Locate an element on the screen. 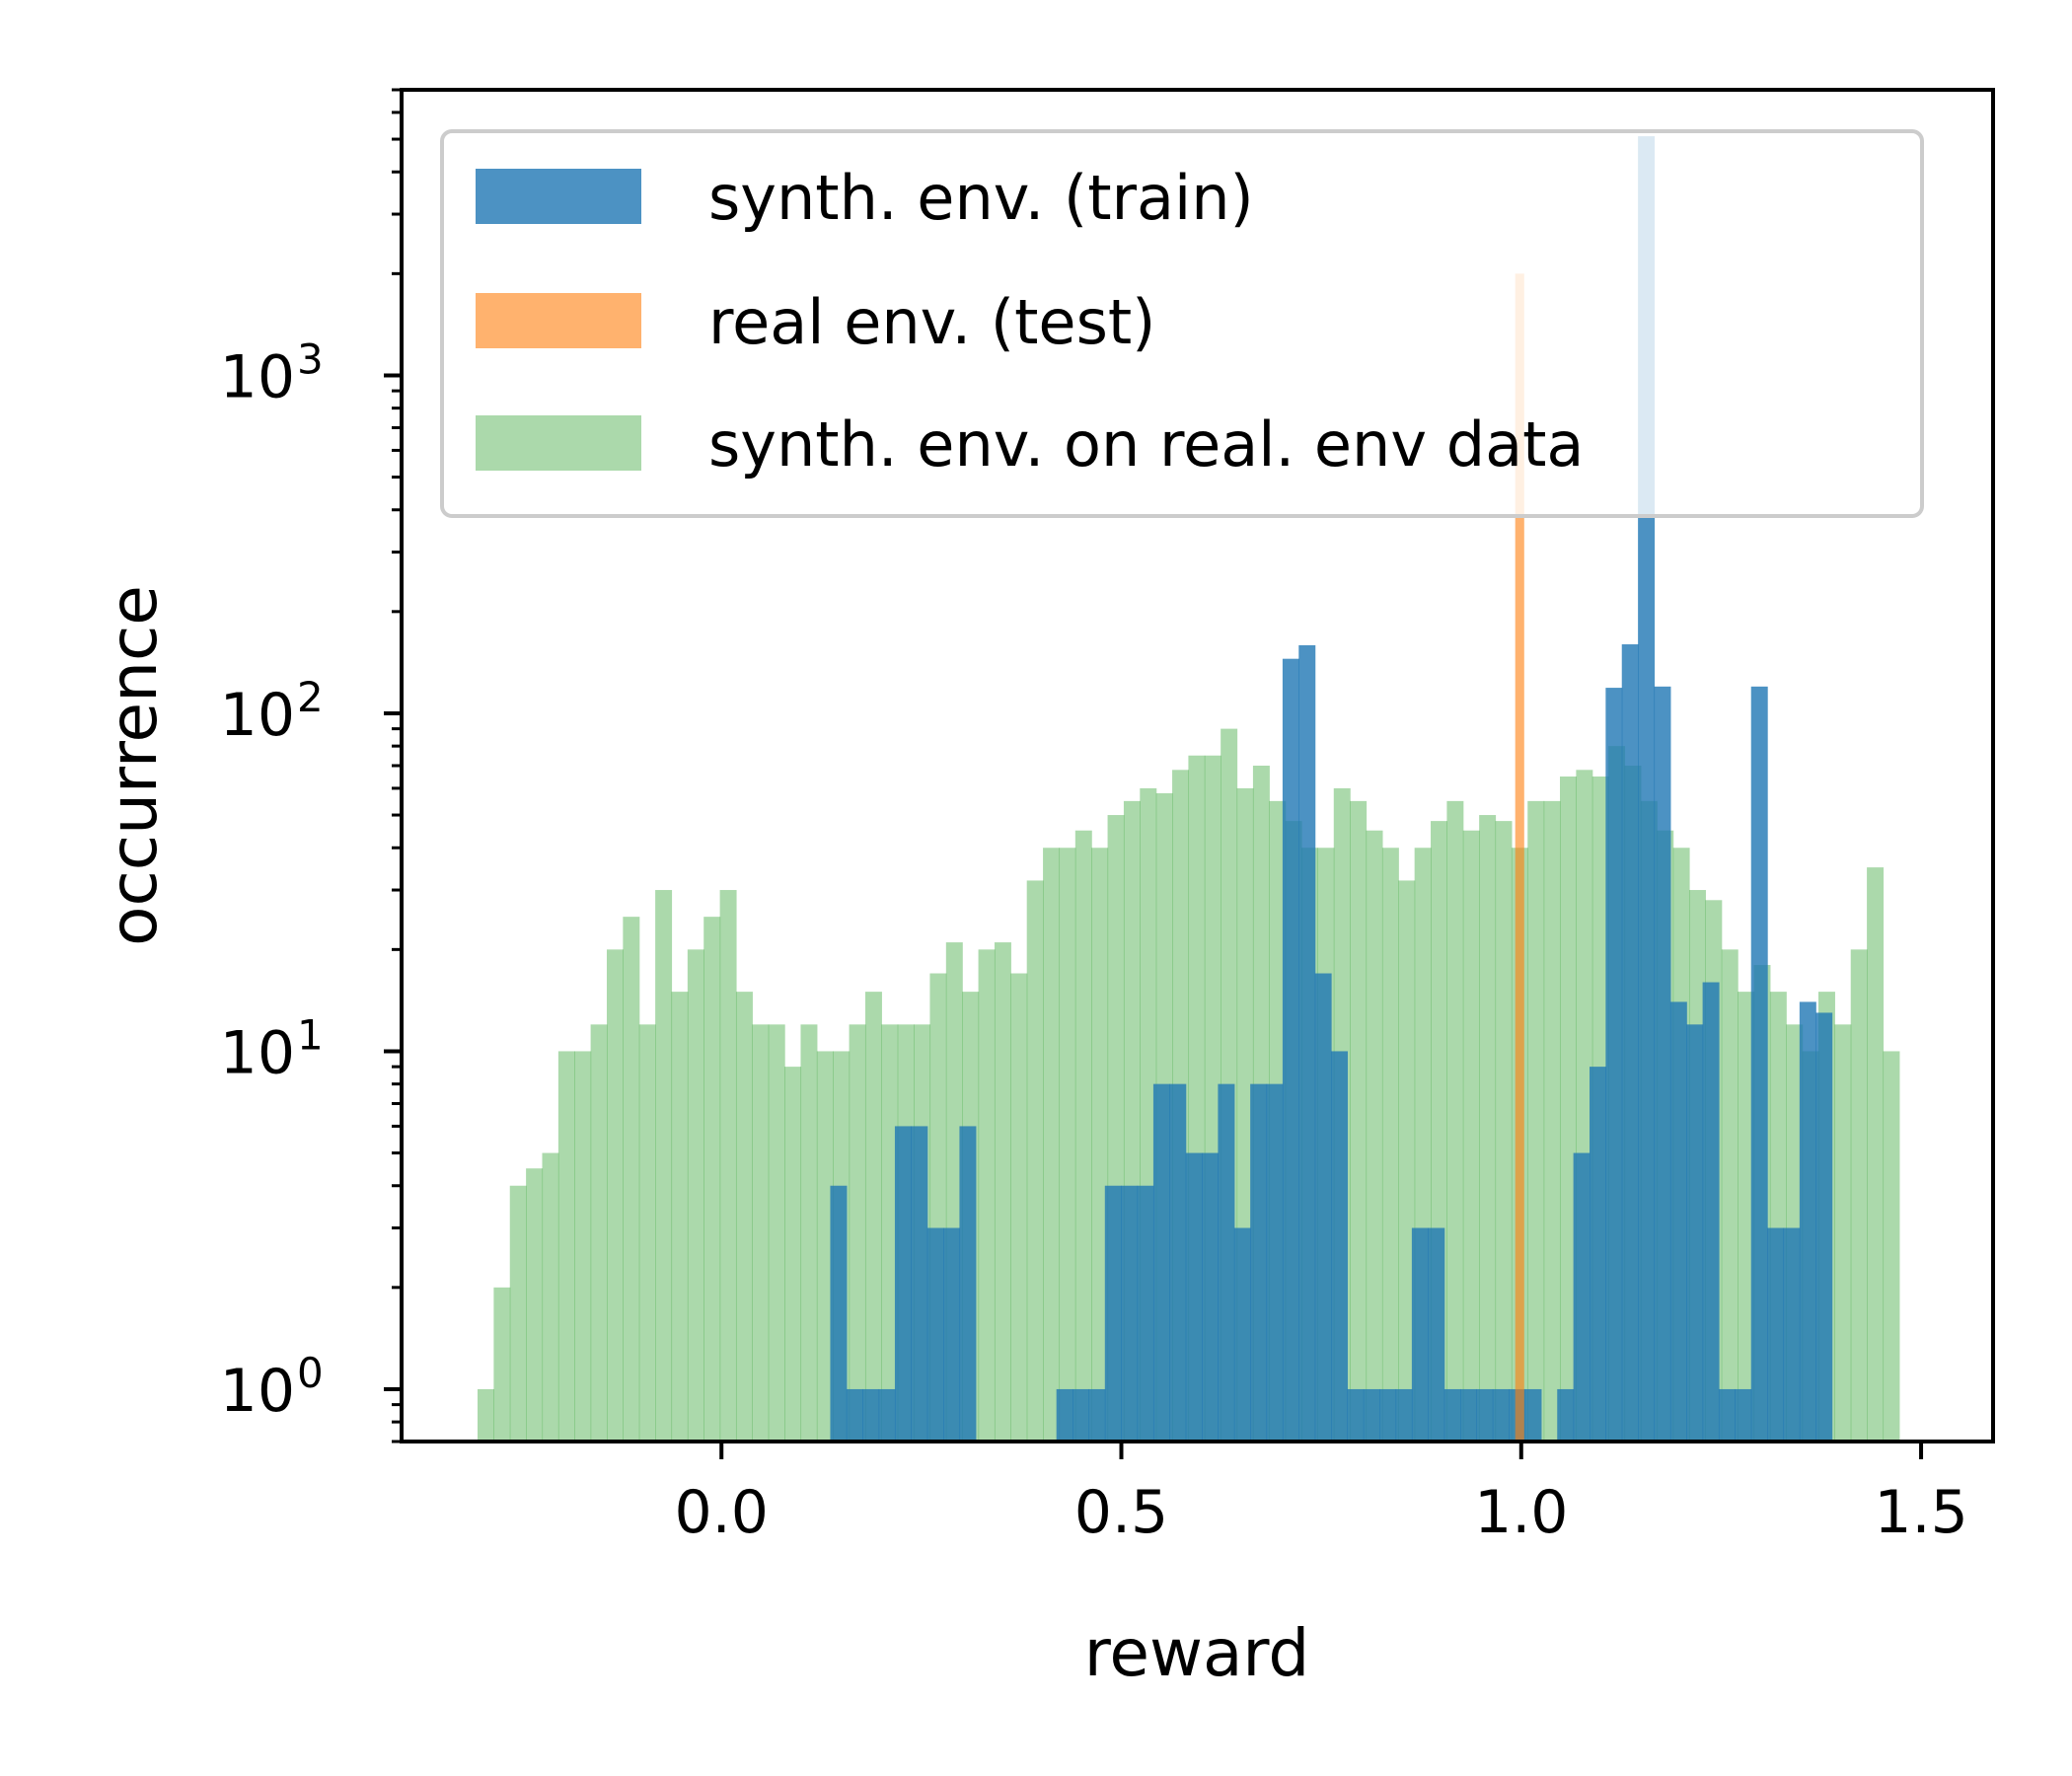  legend-label-train: synth. env. (train) is located at coordinates (981, 198).